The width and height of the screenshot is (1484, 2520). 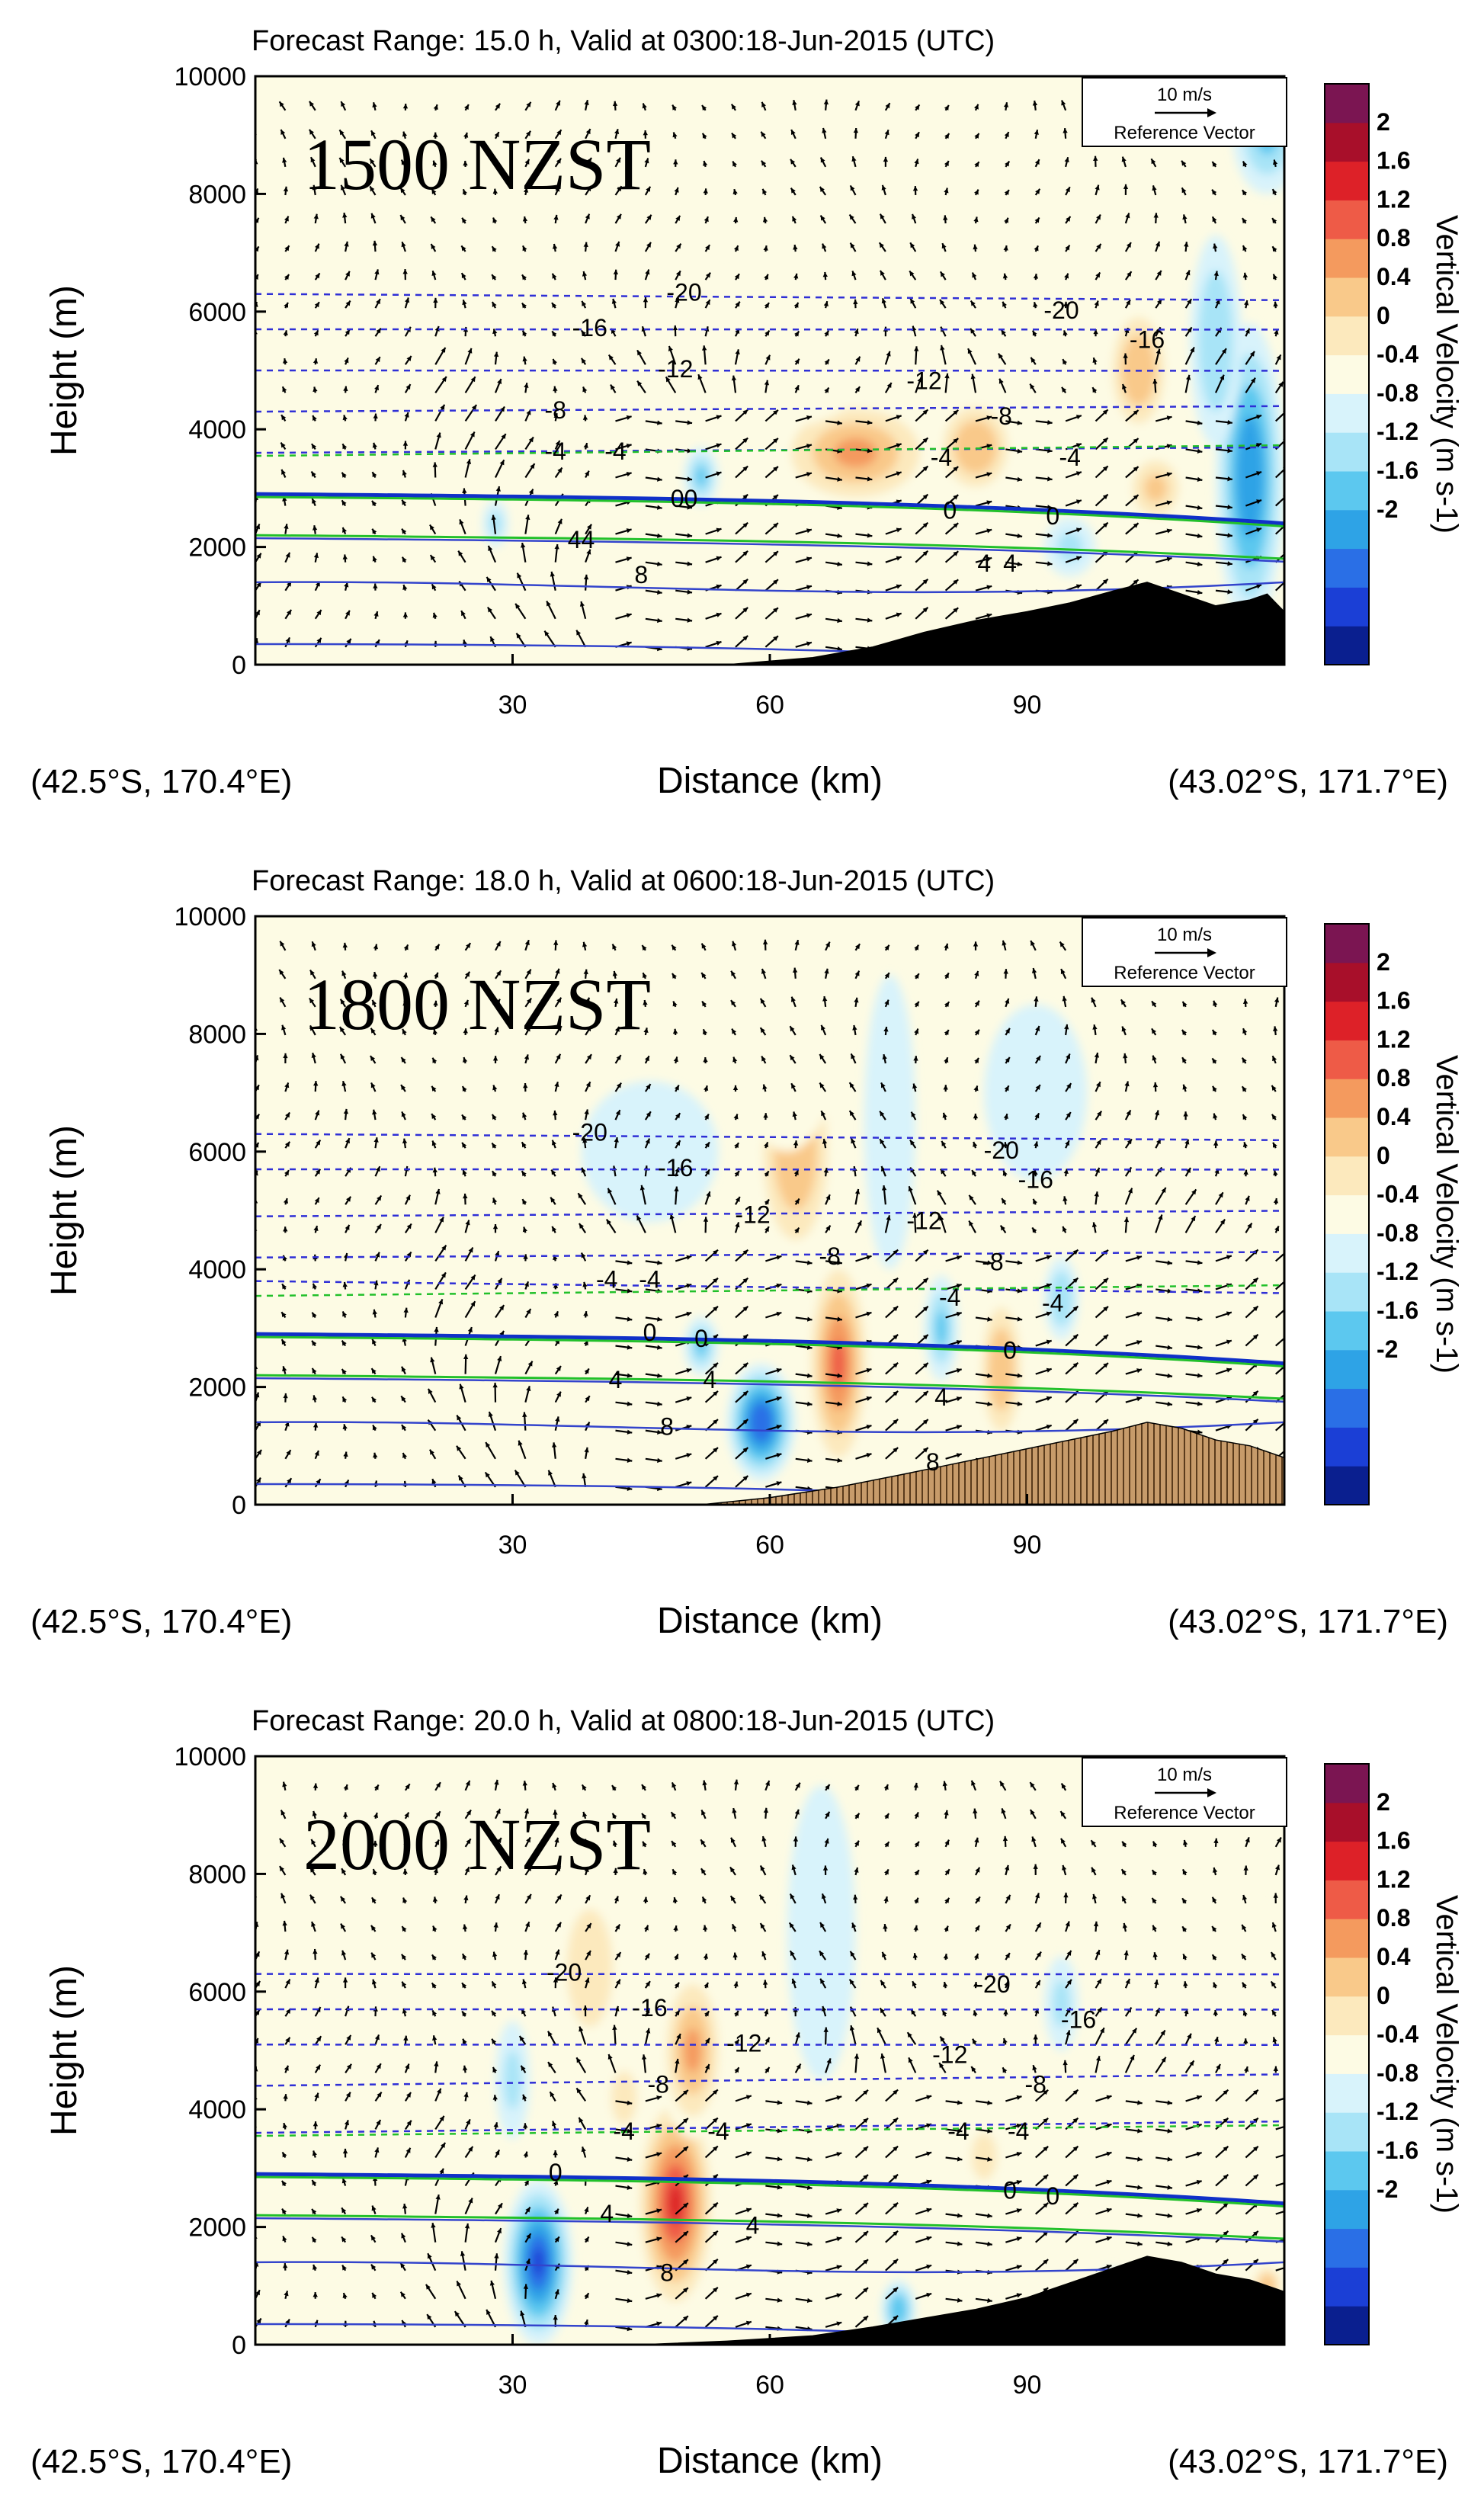 I want to click on reference-vector-speed: 10 m/s, so click(x=1184, y=935).